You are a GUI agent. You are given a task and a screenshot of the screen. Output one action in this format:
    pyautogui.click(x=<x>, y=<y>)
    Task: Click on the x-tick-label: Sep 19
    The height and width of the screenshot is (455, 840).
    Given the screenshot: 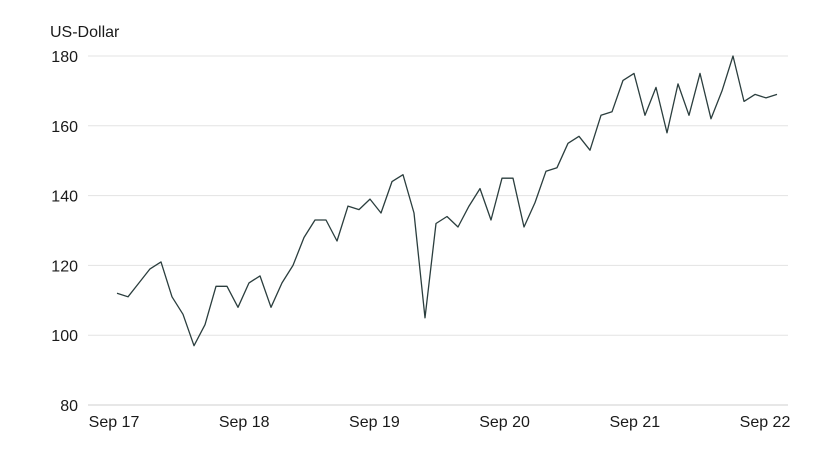 What is the action you would take?
    pyautogui.click(x=374, y=422)
    